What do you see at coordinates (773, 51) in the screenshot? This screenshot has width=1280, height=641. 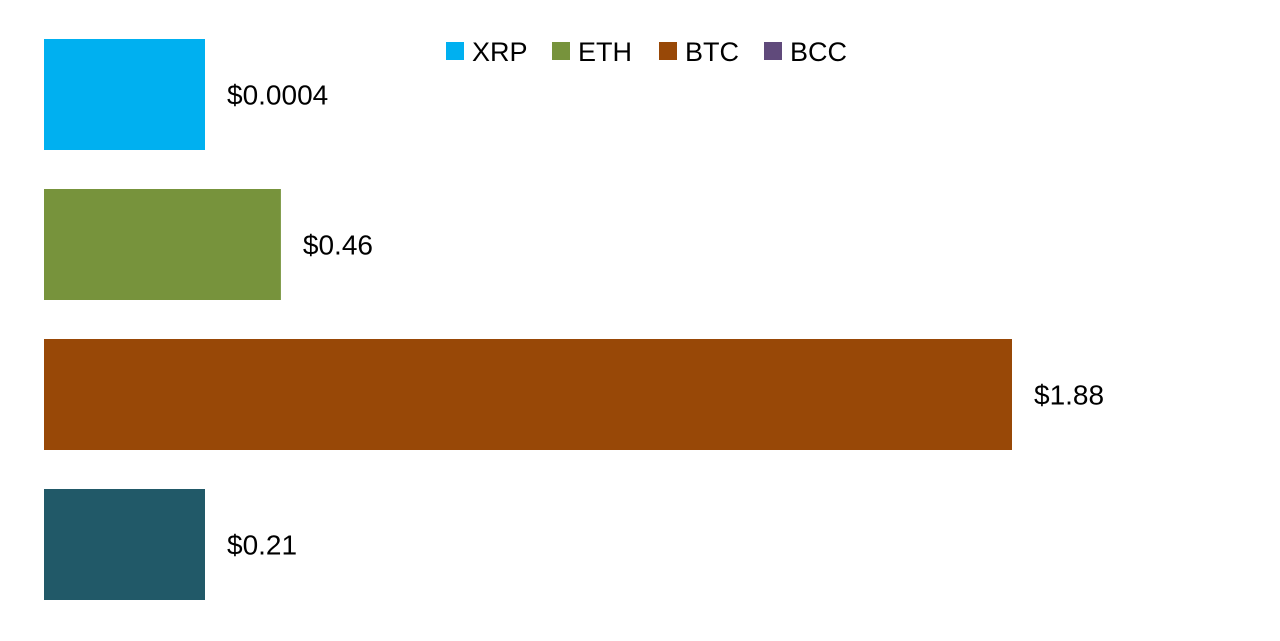 I see `legend-swatch-bcc` at bounding box center [773, 51].